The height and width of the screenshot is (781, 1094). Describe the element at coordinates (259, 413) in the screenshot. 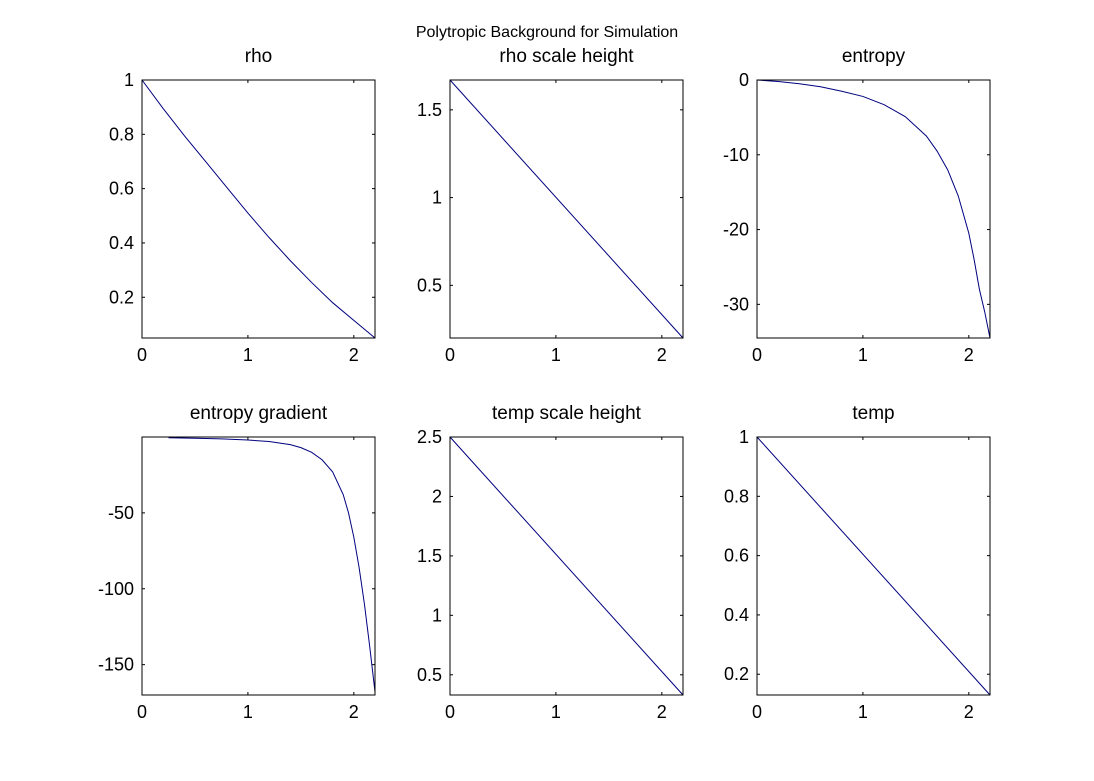

I see `subplot-title: entropy gradient` at that location.